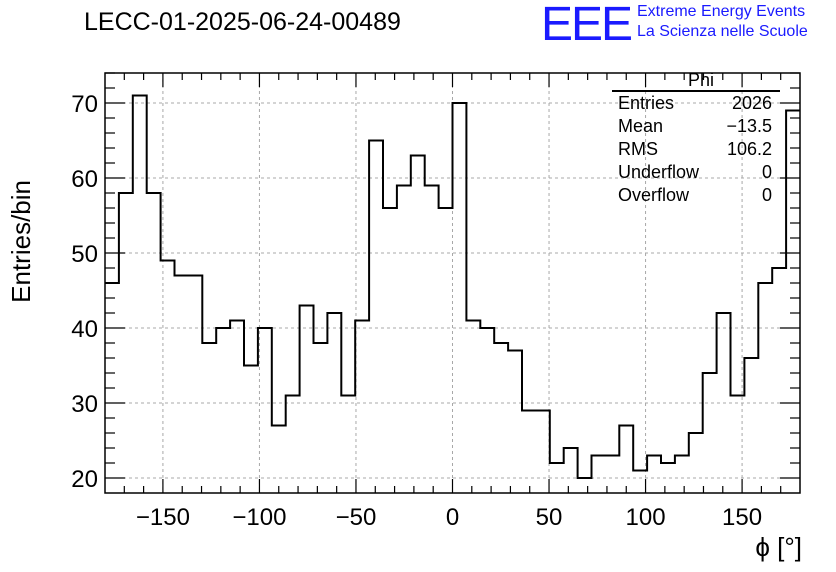 The image size is (836, 572). What do you see at coordinates (696, 149) in the screenshot?
I see `stats-row-rms: RMS 106.2` at bounding box center [696, 149].